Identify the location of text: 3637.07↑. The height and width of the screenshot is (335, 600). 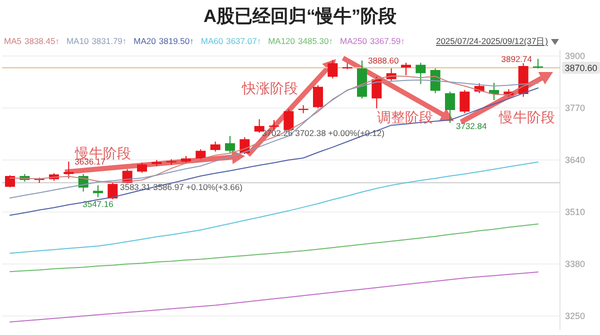
(244, 41).